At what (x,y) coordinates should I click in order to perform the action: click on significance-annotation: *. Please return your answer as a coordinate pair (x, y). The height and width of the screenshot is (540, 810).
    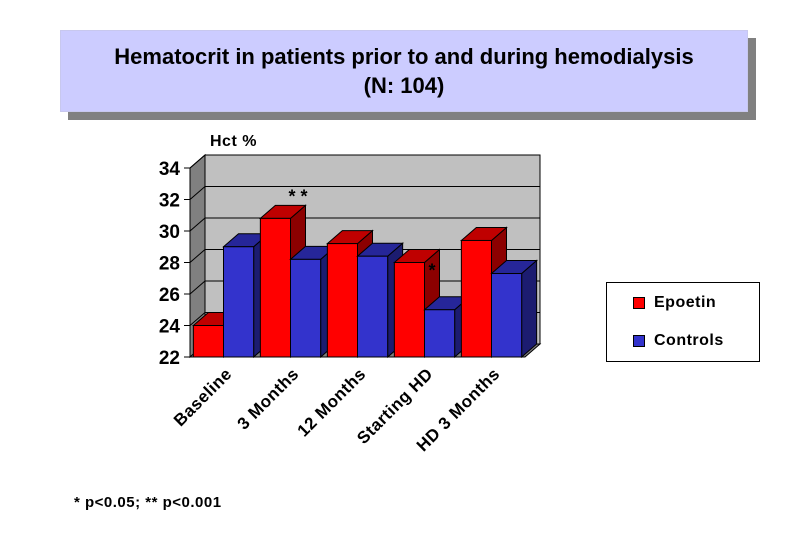
    Looking at the image, I should click on (431, 271).